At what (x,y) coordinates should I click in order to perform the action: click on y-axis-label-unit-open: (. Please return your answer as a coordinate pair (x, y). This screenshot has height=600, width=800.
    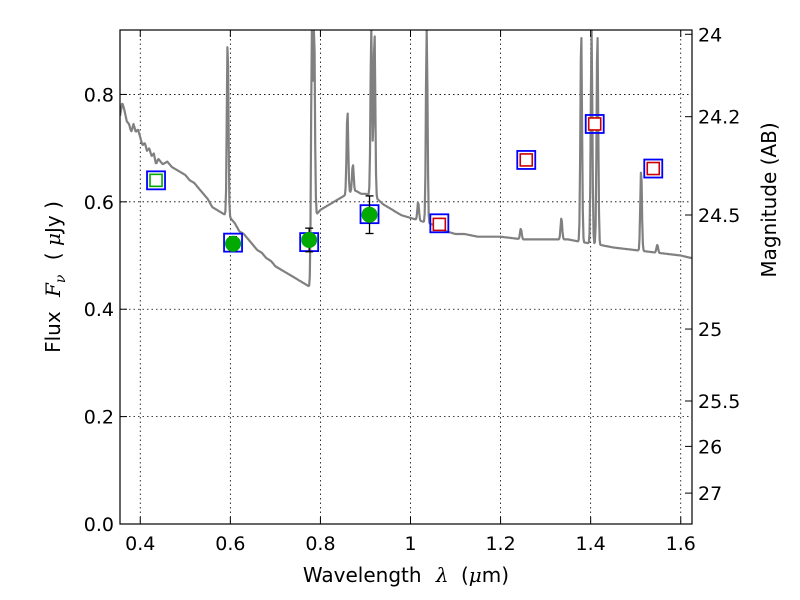
    Looking at the image, I should click on (53, 253).